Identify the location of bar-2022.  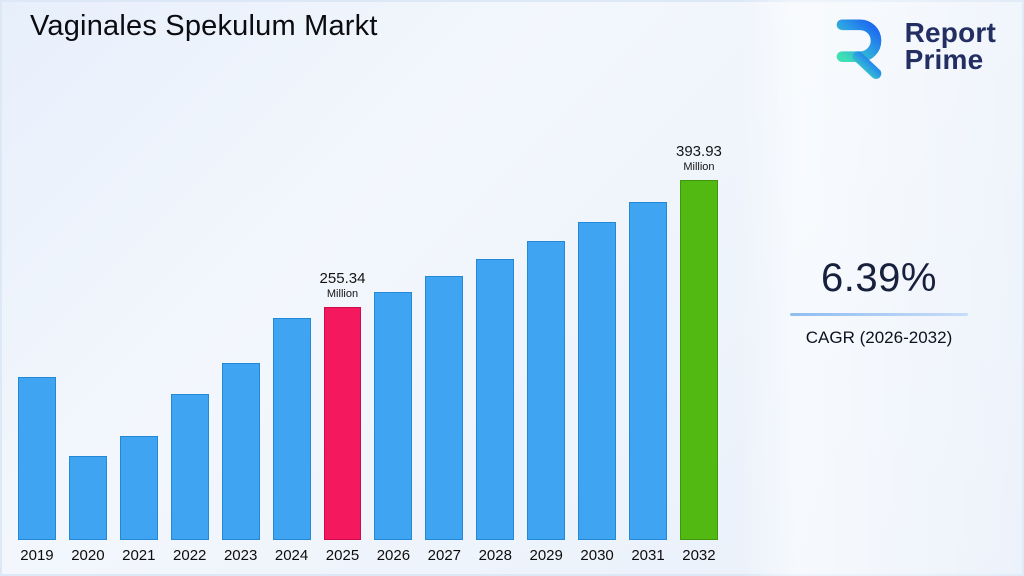
(189, 466).